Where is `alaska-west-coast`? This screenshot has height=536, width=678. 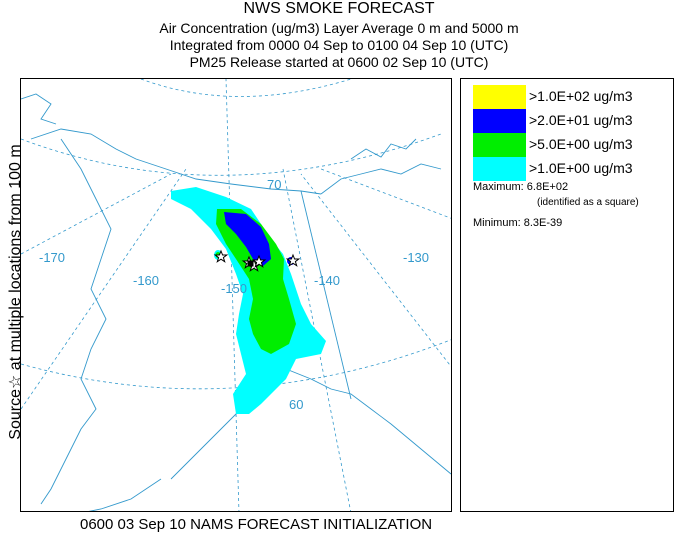 alaska-west-coast is located at coordinates (76, 321).